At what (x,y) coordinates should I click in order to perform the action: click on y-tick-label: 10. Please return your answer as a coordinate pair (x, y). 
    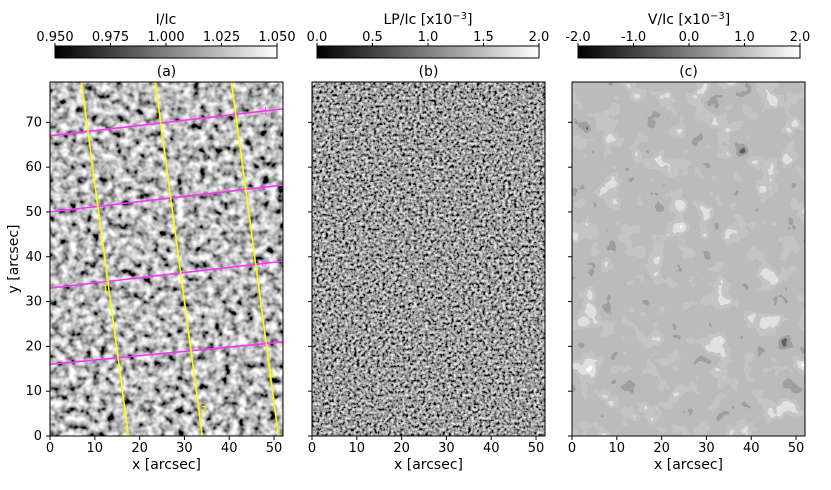
    Looking at the image, I should click on (33, 391).